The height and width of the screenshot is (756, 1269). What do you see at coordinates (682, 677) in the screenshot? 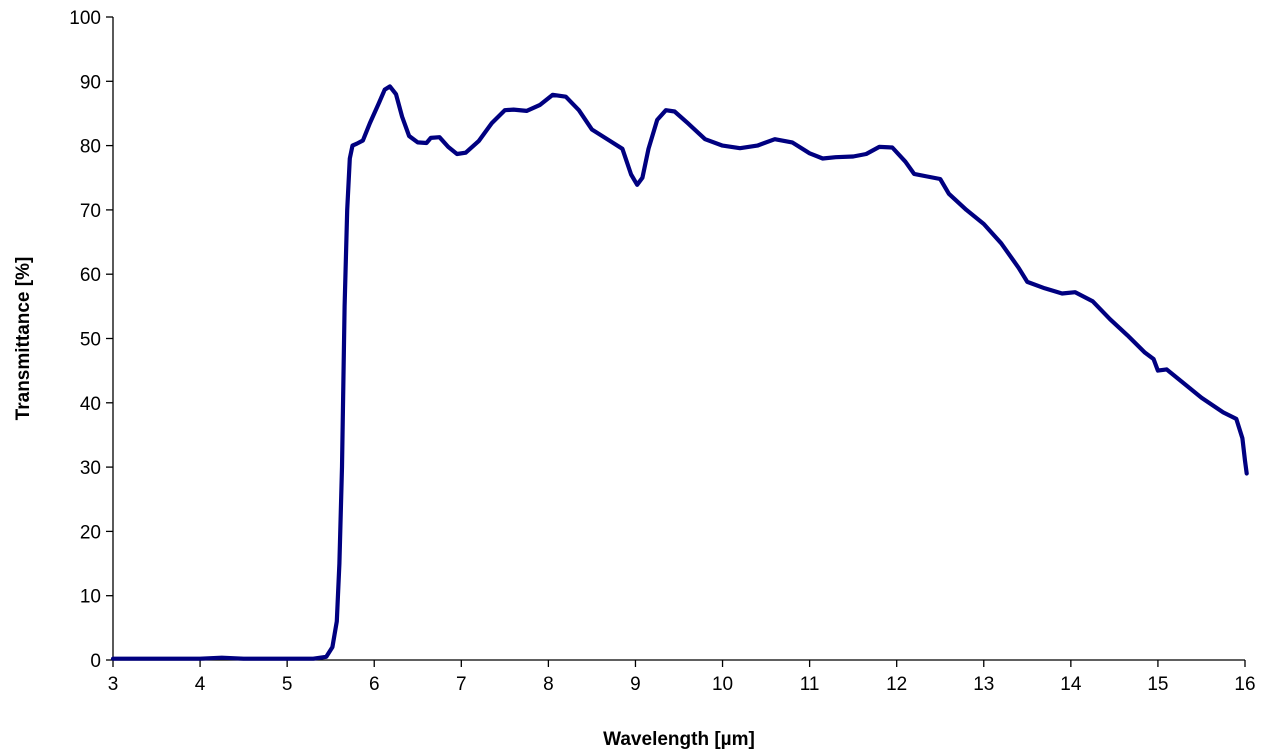
I see `x-axis: 3 4 5 6 7 8 9 10 11 12 13 14 15 16` at bounding box center [682, 677].